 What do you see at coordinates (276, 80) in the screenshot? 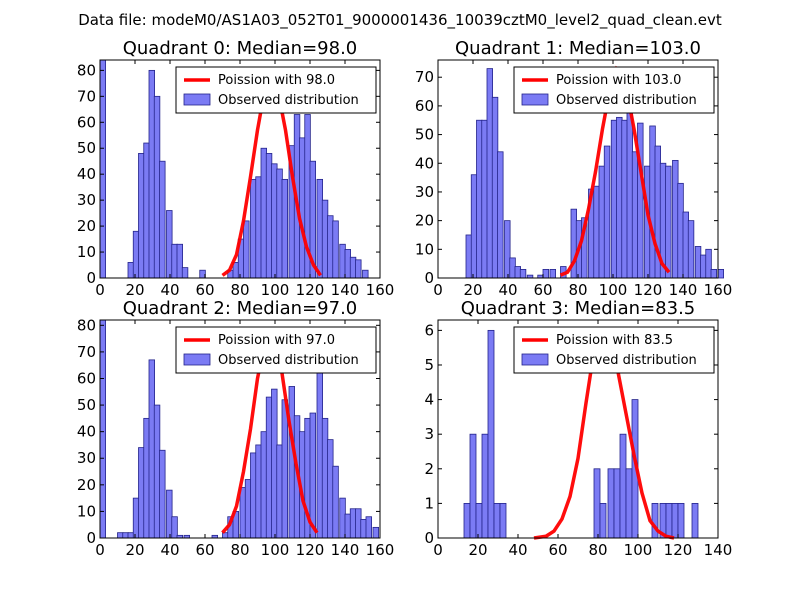
I see `legend-line-label: Poission with 98.0` at bounding box center [276, 80].